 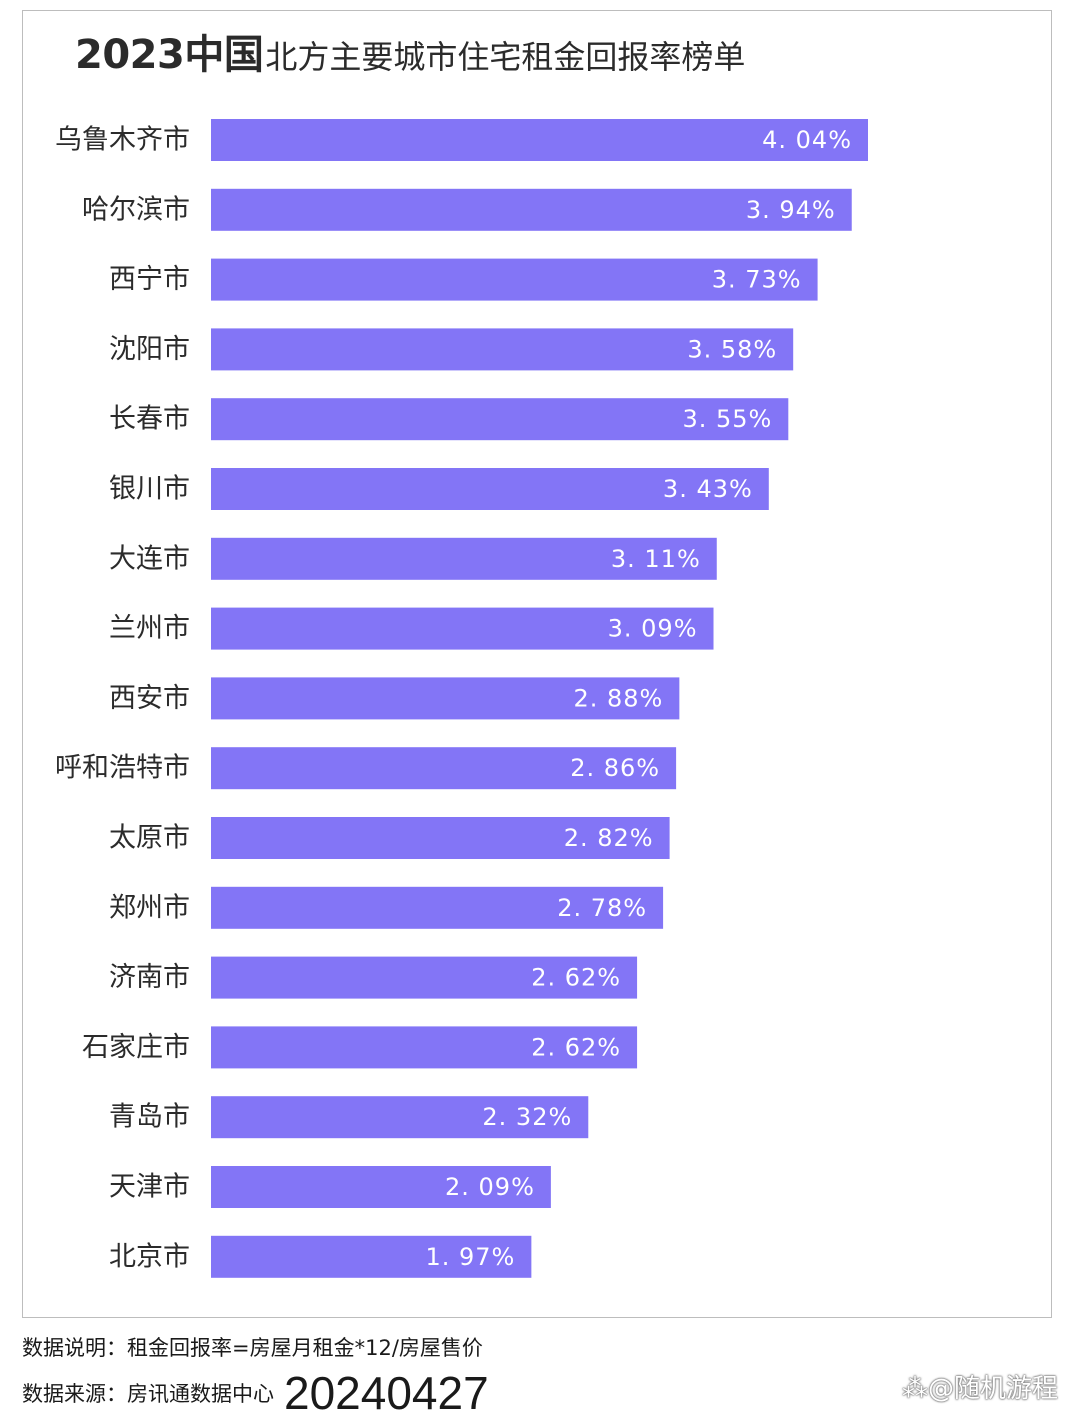 What do you see at coordinates (149, 1117) in the screenshot?
I see `category-label: 青岛市` at bounding box center [149, 1117].